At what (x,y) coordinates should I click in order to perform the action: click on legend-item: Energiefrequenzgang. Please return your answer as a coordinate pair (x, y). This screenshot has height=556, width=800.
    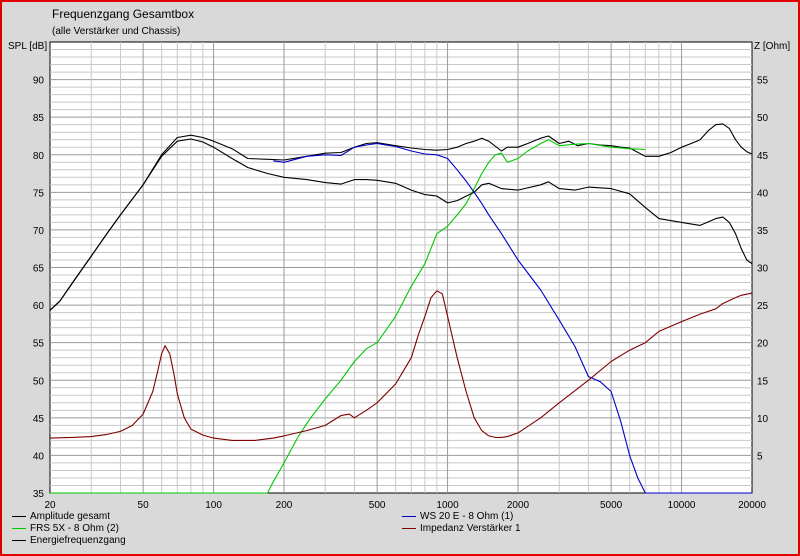
    Looking at the image, I should click on (69, 540).